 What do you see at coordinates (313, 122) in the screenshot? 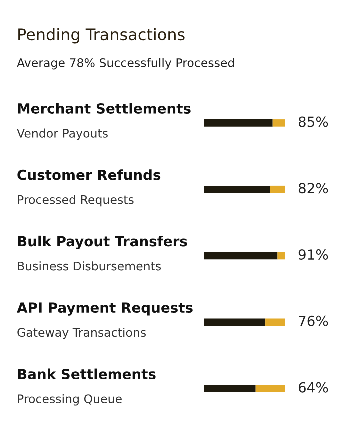
I see `data-label: 85%` at bounding box center [313, 122].